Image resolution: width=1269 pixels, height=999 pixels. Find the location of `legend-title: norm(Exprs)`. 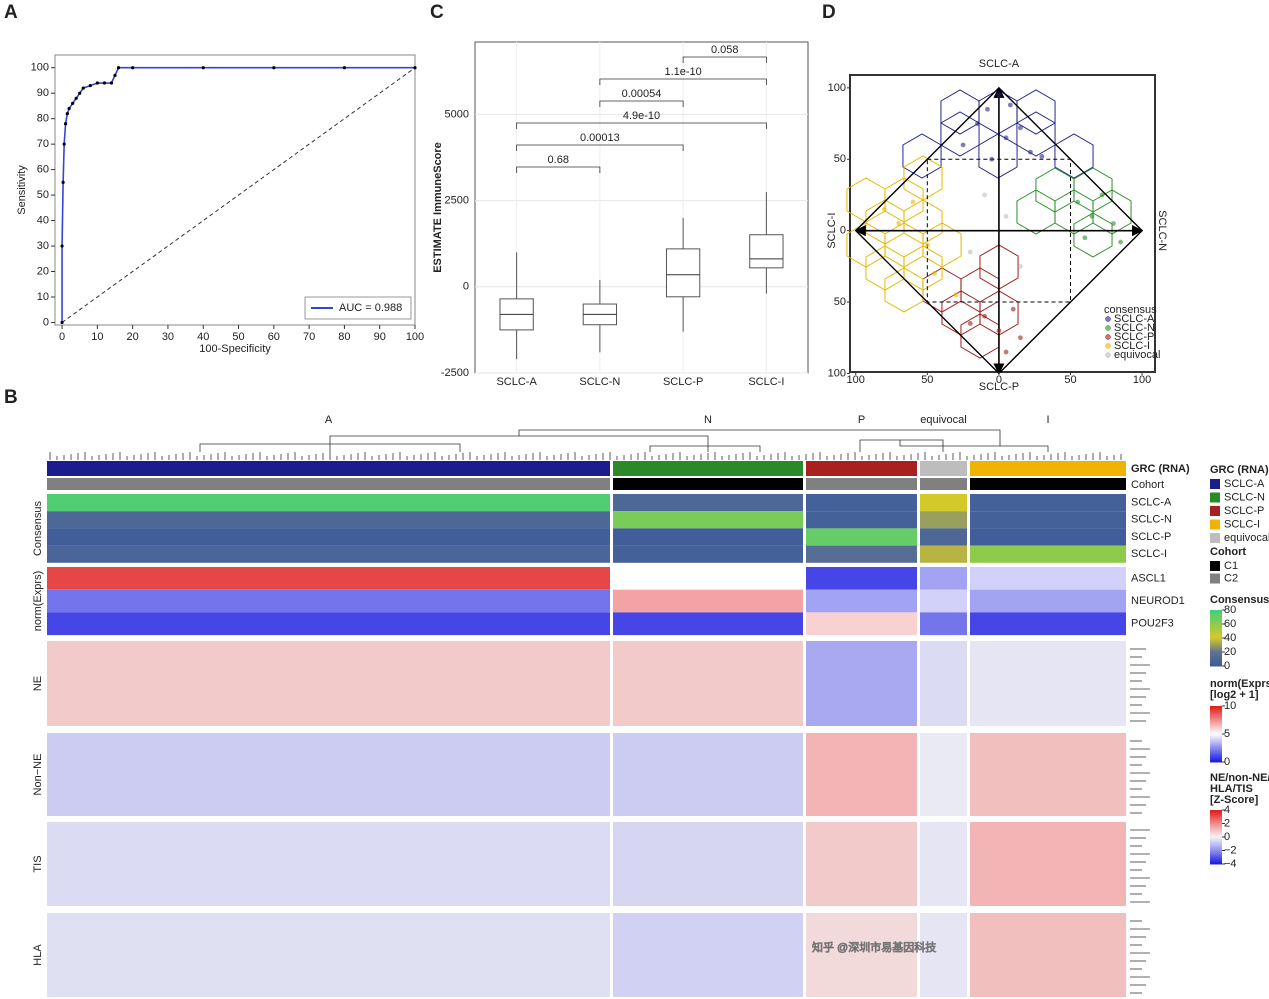

legend-title: norm(Exprs) is located at coordinates (1239, 684).